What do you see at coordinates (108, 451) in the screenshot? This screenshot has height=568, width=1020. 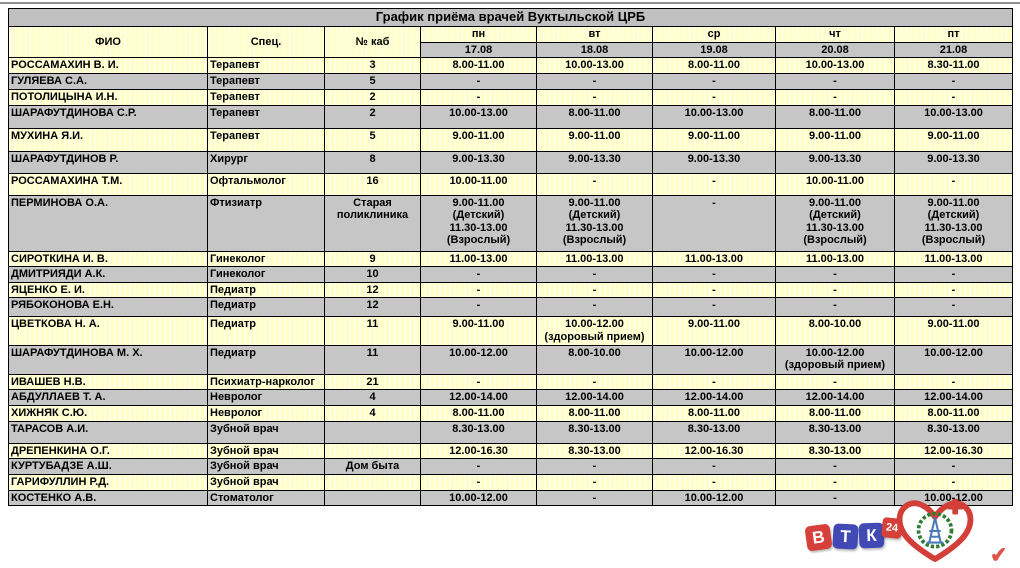 I see `doctor-name-cell: ДРЕПЕНКИНА О.Г.` at bounding box center [108, 451].